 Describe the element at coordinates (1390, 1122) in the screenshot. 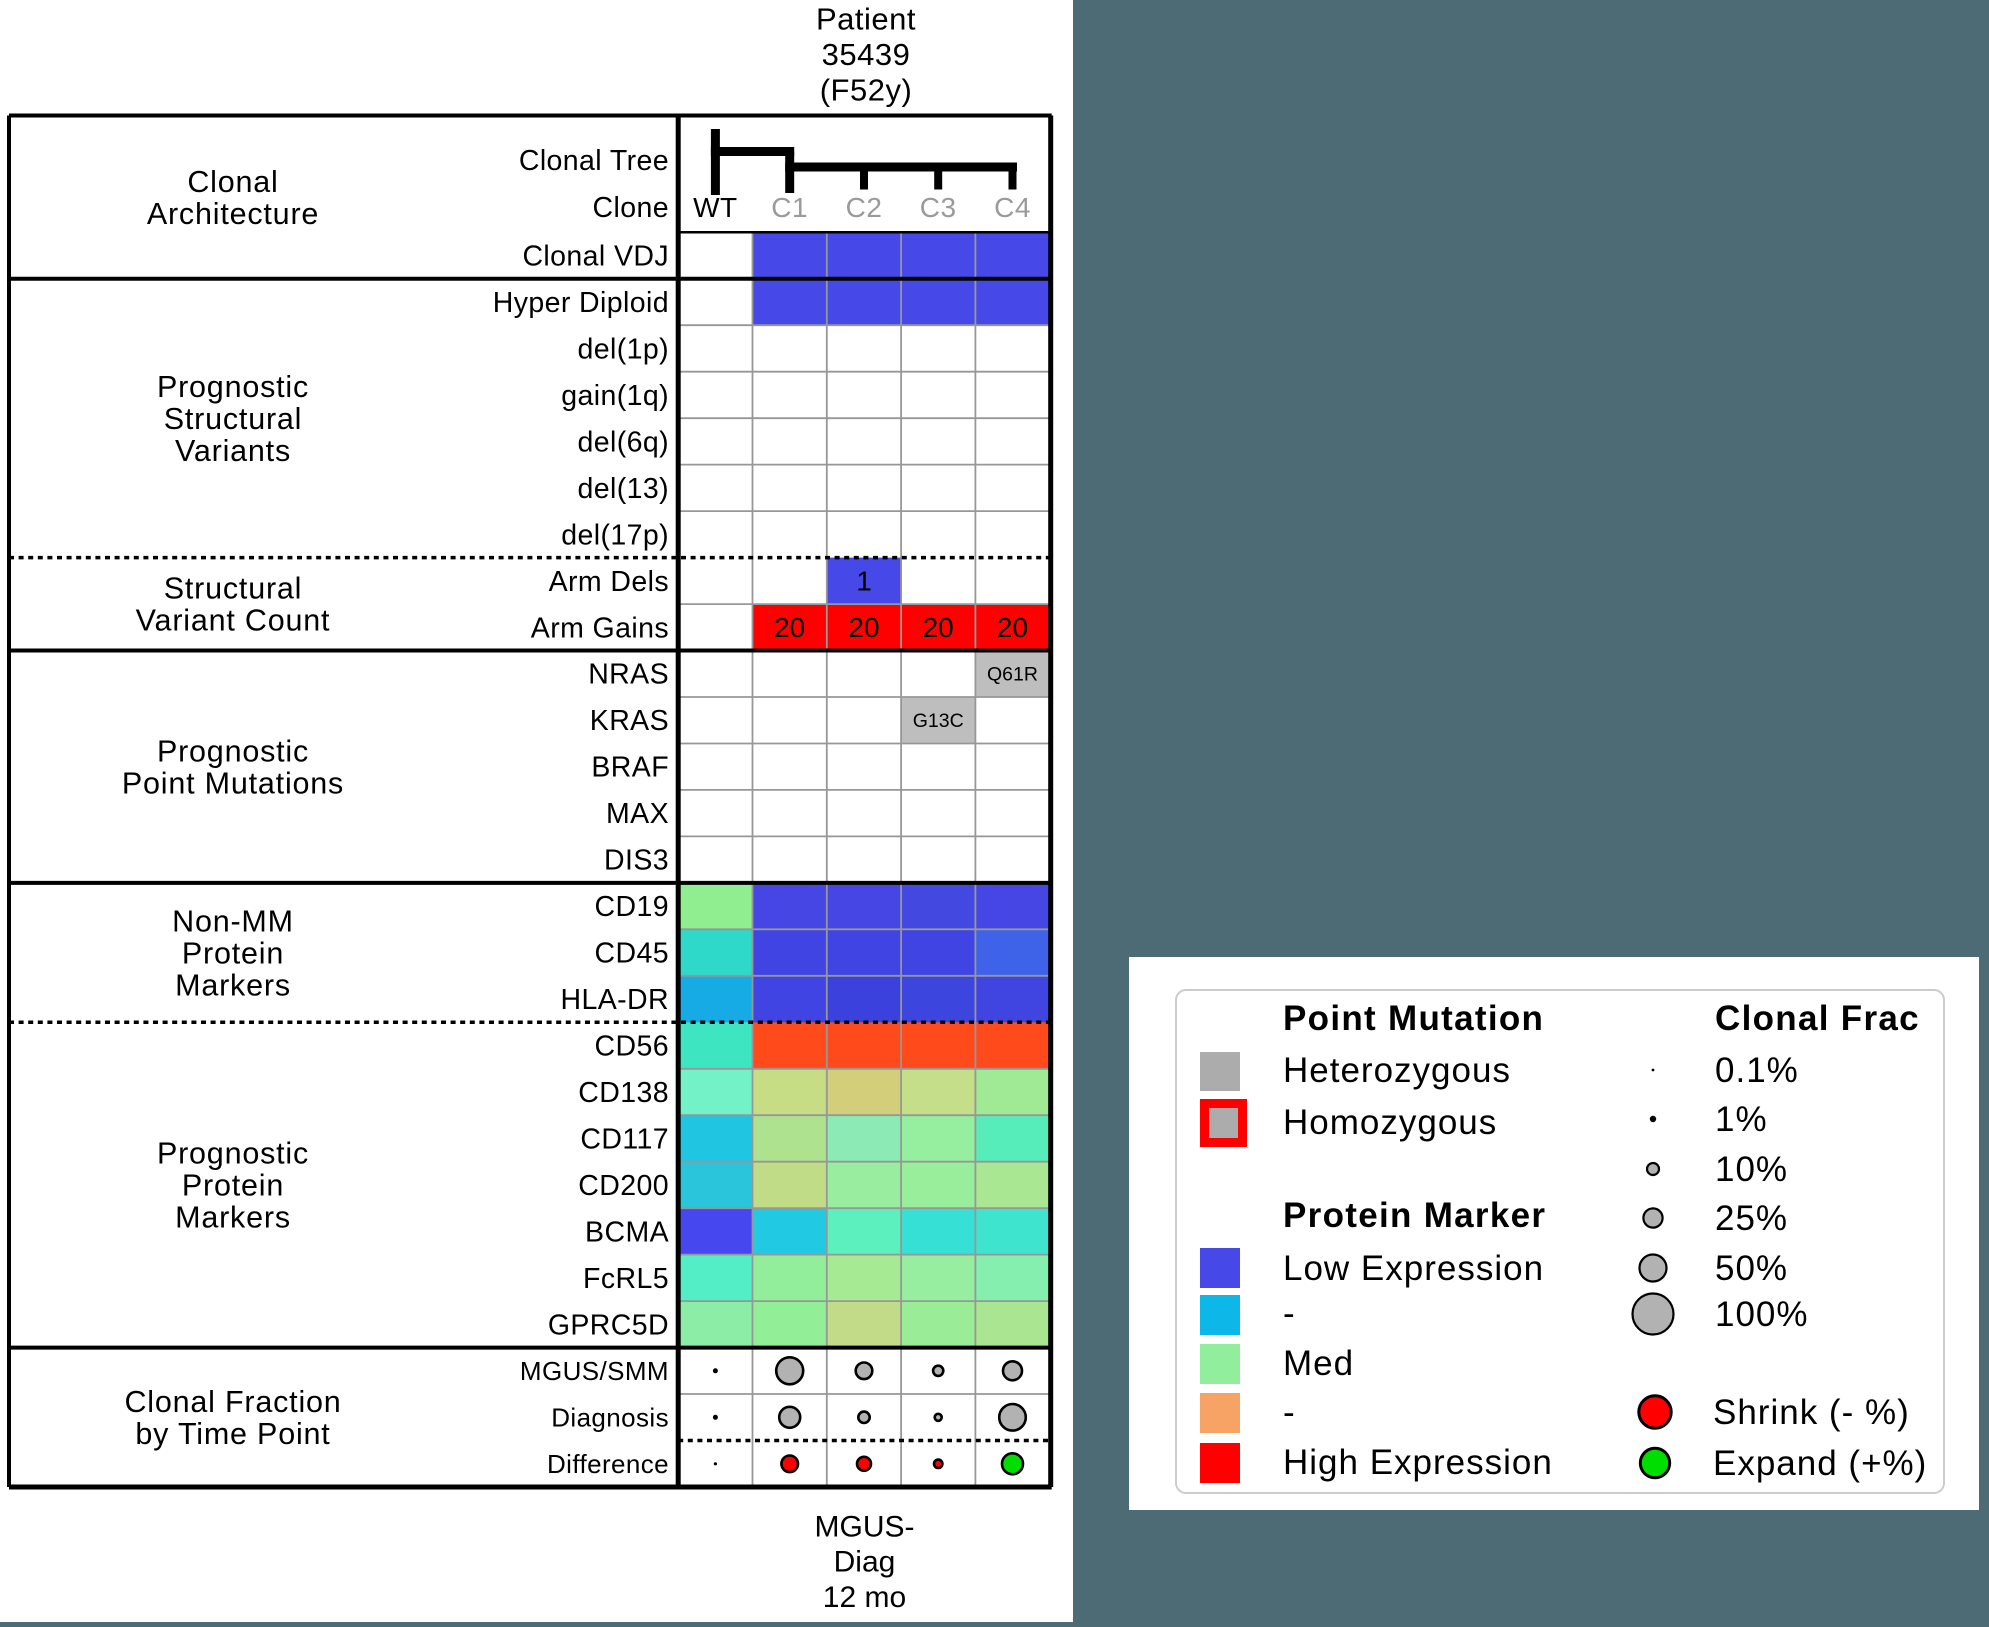

I see `svg-text: Homozygous` at that location.